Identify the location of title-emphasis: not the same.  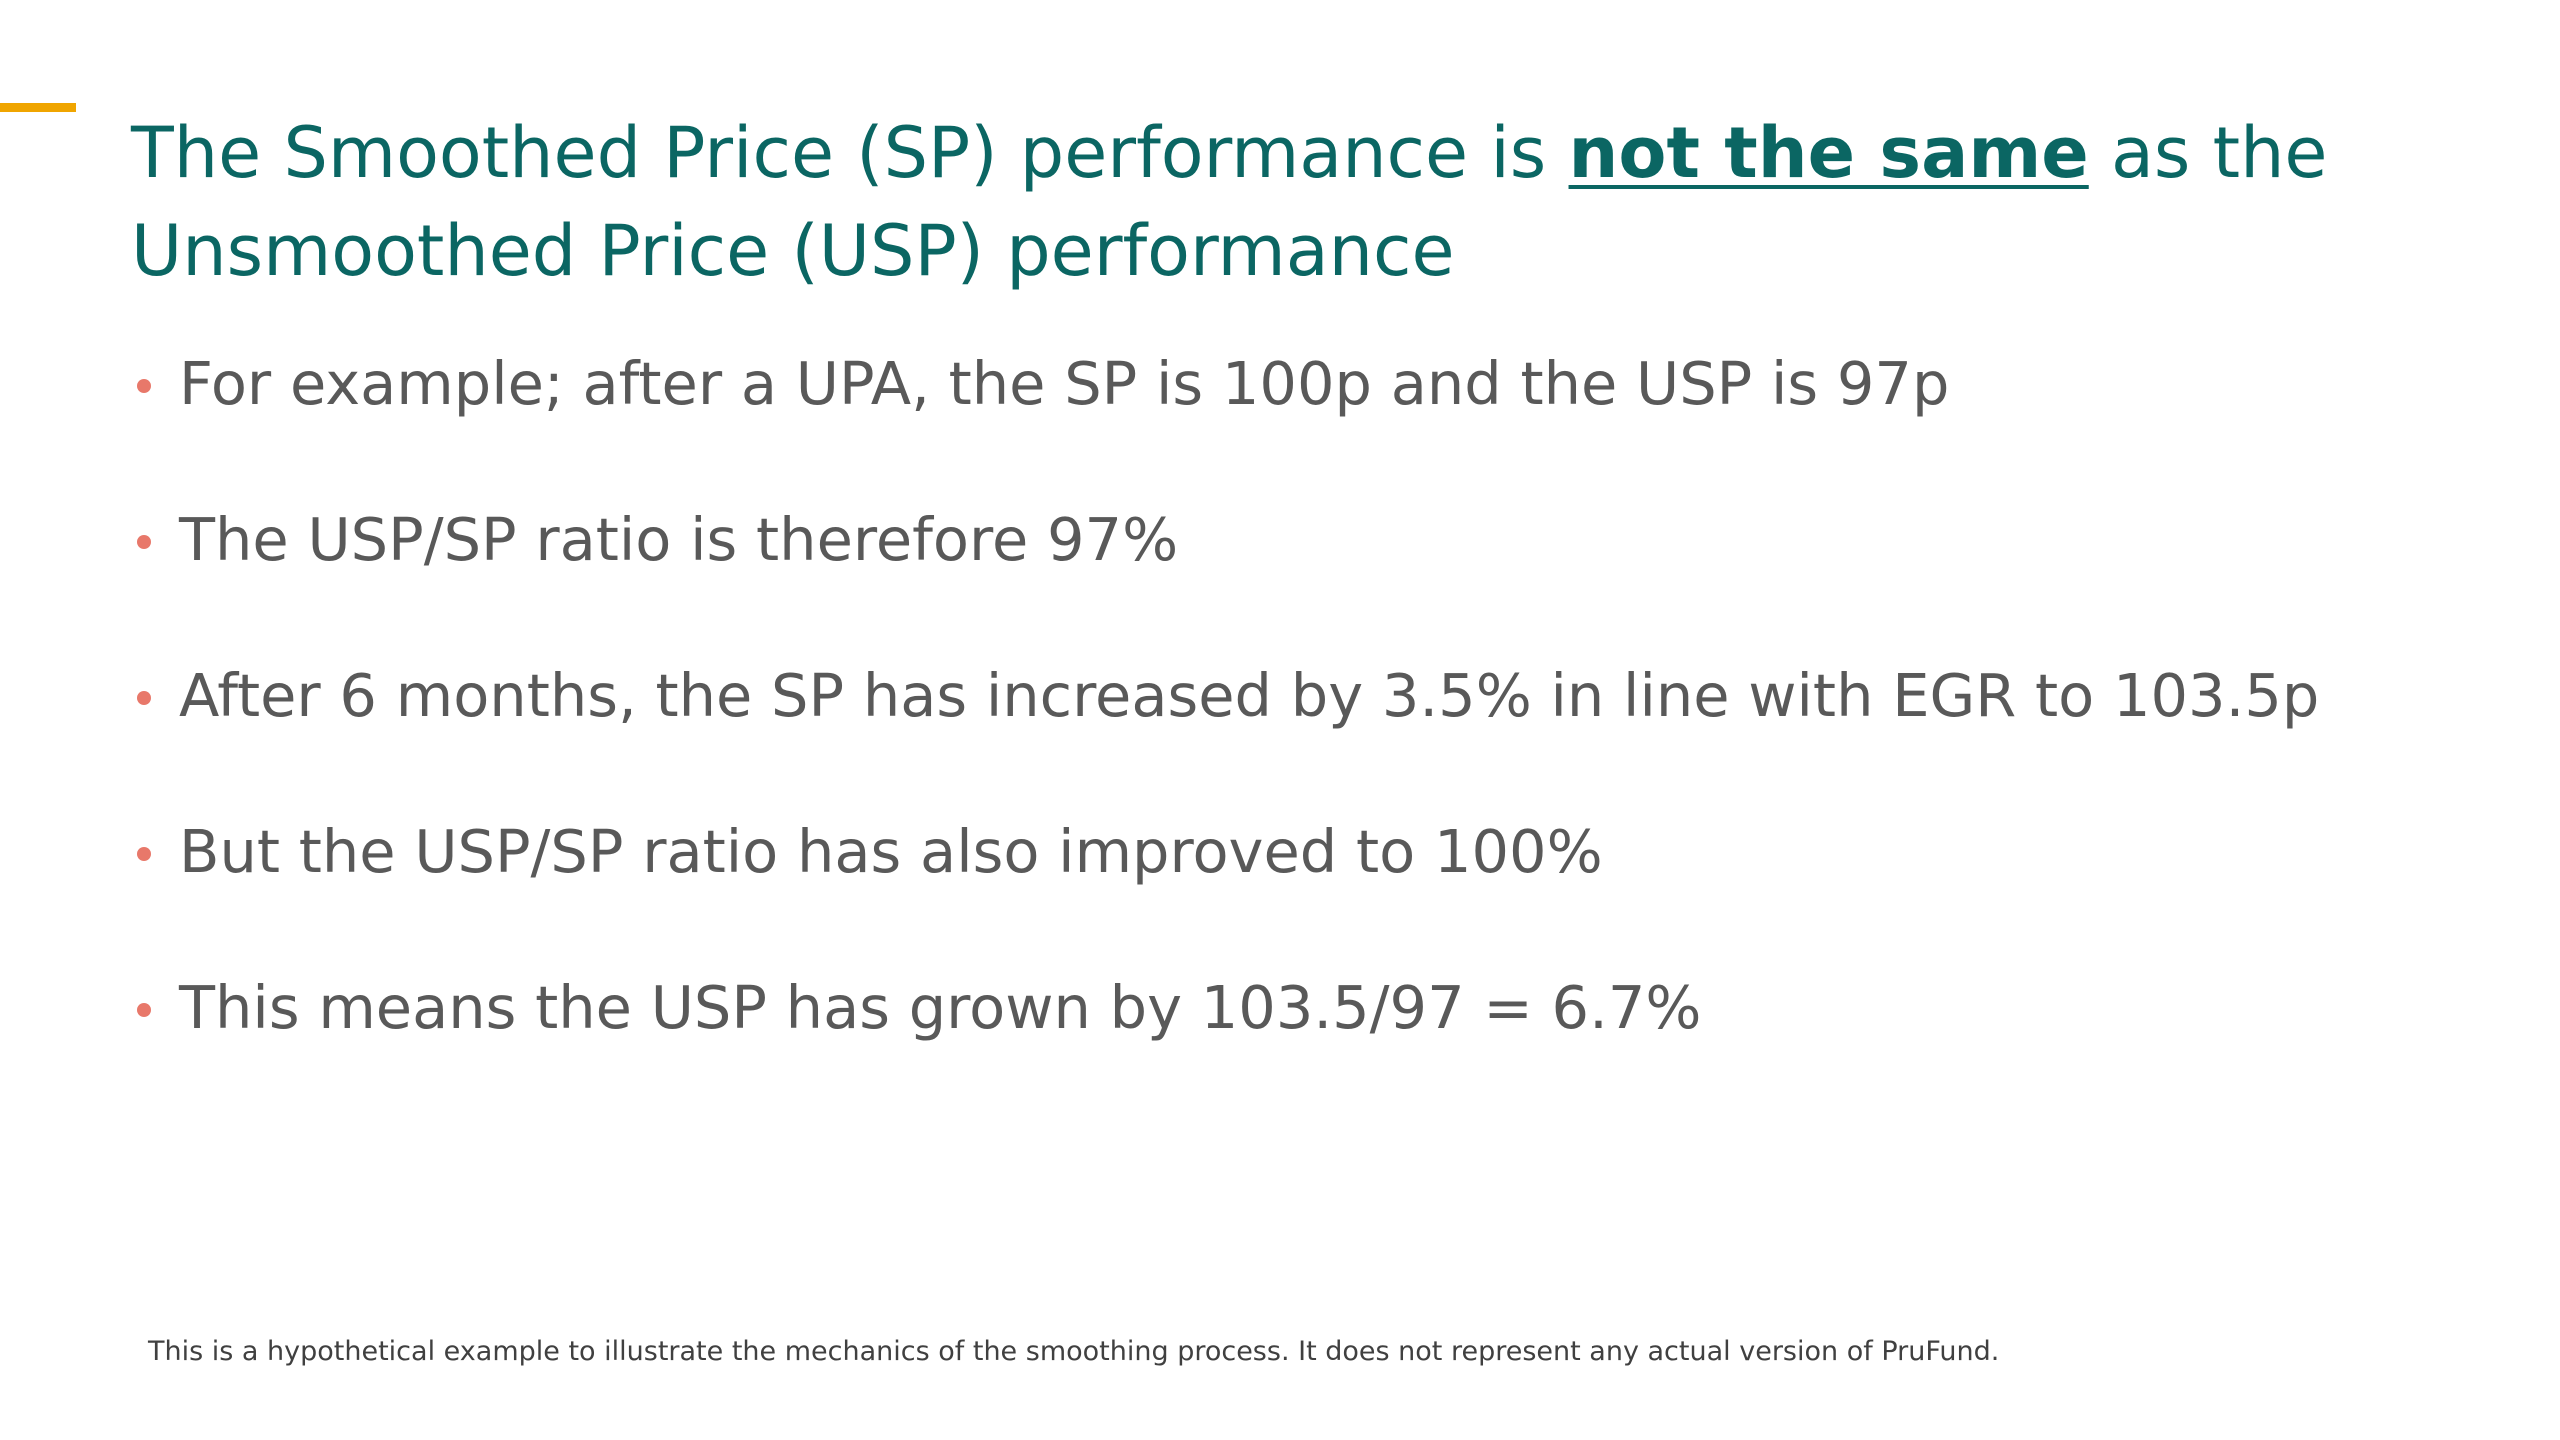
(1828, 153).